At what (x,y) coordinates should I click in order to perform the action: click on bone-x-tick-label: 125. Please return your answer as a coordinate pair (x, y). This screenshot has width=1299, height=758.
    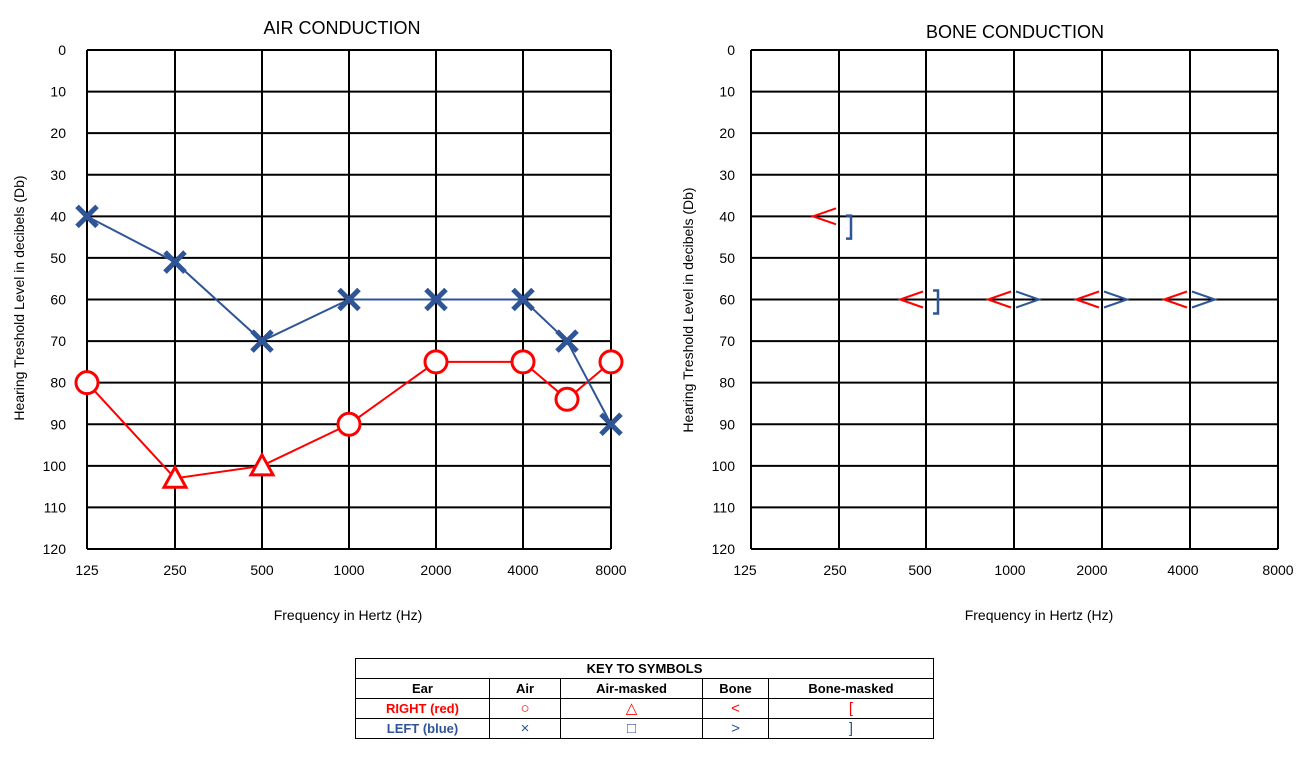
    Looking at the image, I should click on (745, 570).